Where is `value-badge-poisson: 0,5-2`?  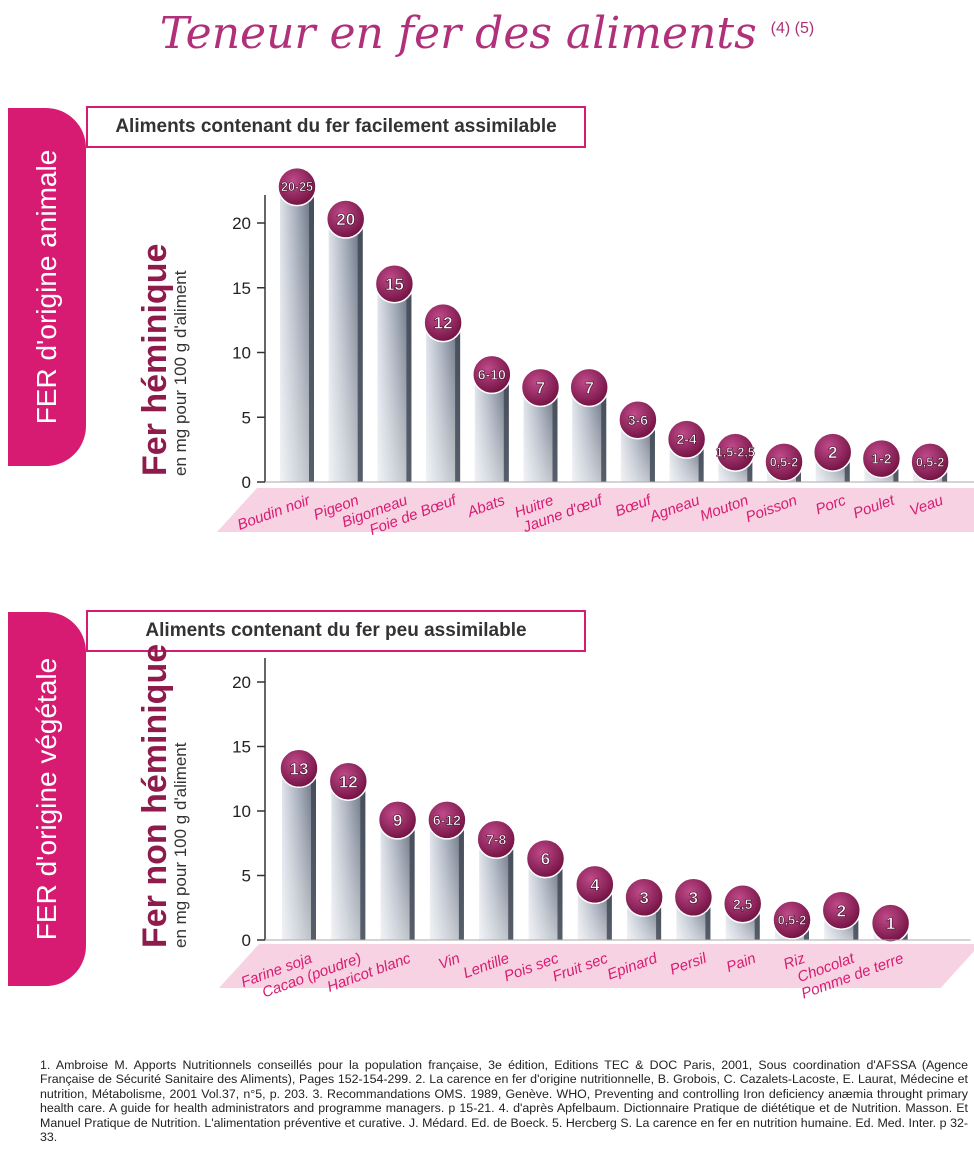
value-badge-poisson: 0,5-2 is located at coordinates (784, 462).